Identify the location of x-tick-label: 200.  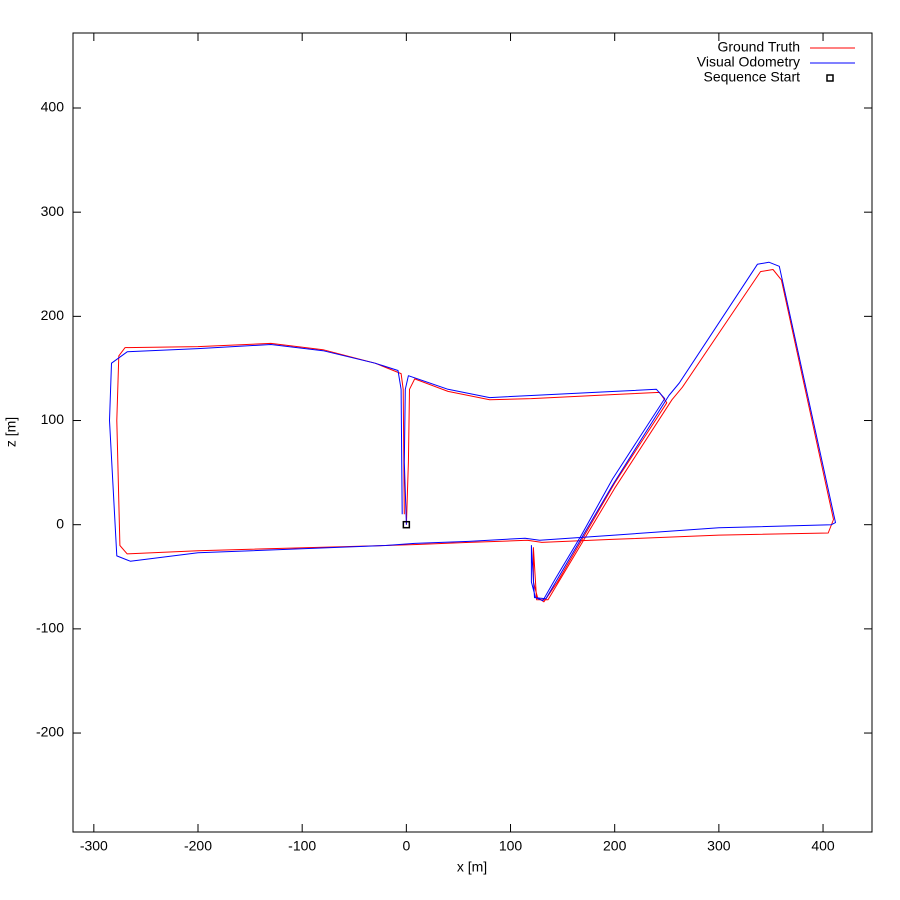
(615, 846).